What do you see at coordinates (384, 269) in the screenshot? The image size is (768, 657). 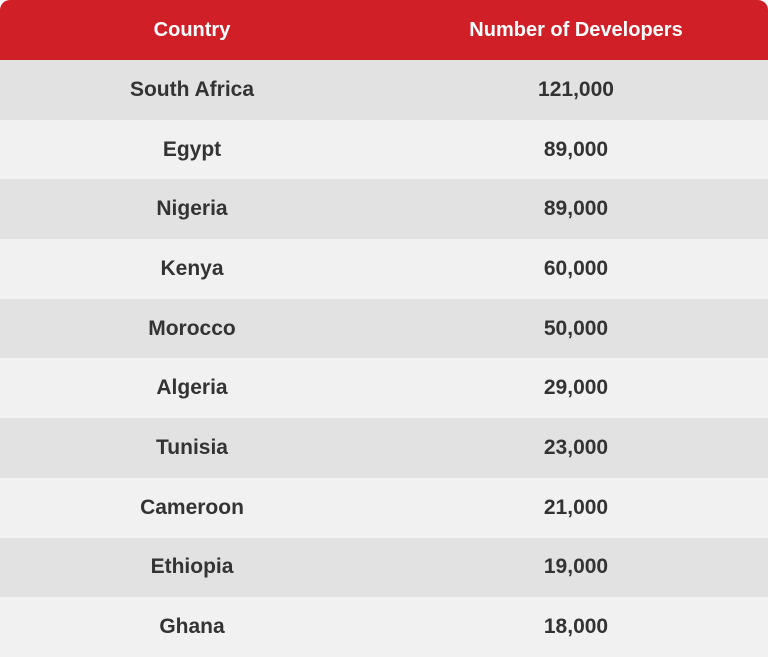 I see `table-row: Kenya 60,000` at bounding box center [384, 269].